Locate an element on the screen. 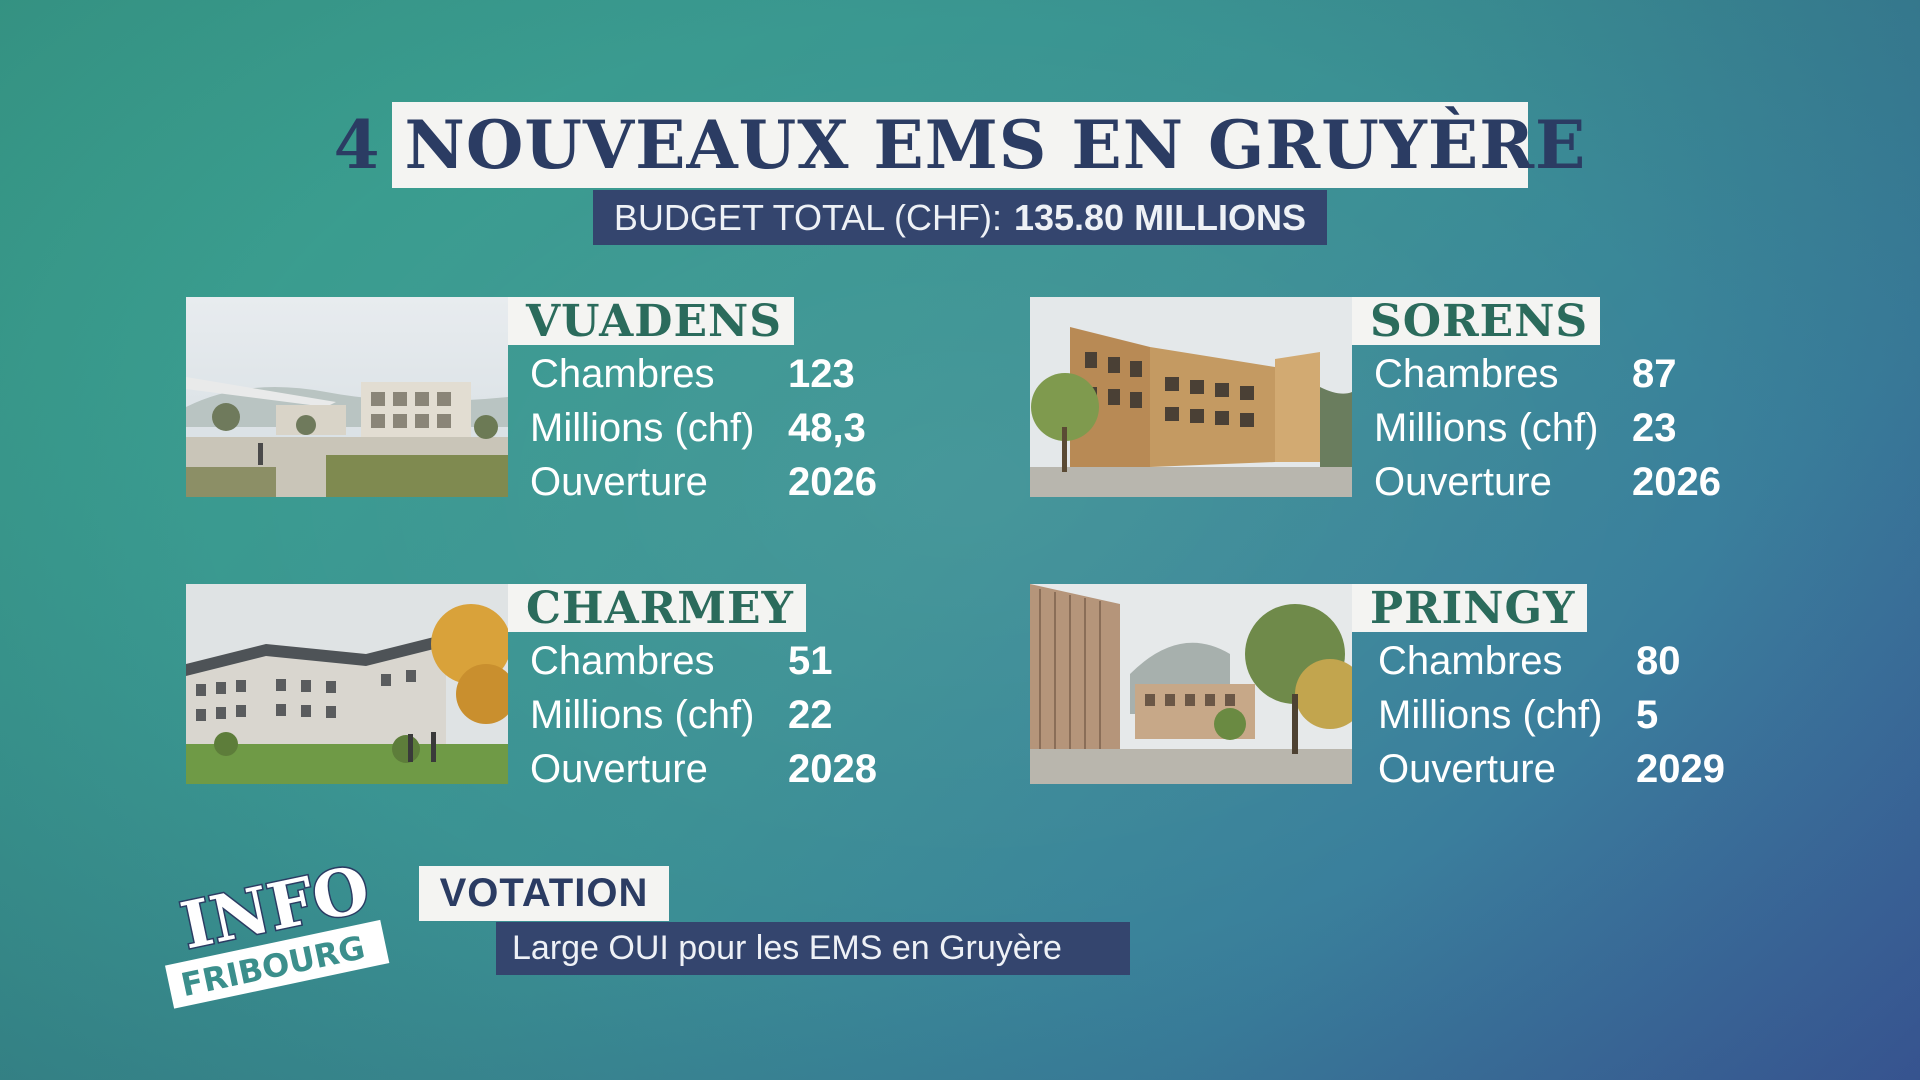  budget-label: BUDGET TOTAL (CHF): is located at coordinates (807, 217).